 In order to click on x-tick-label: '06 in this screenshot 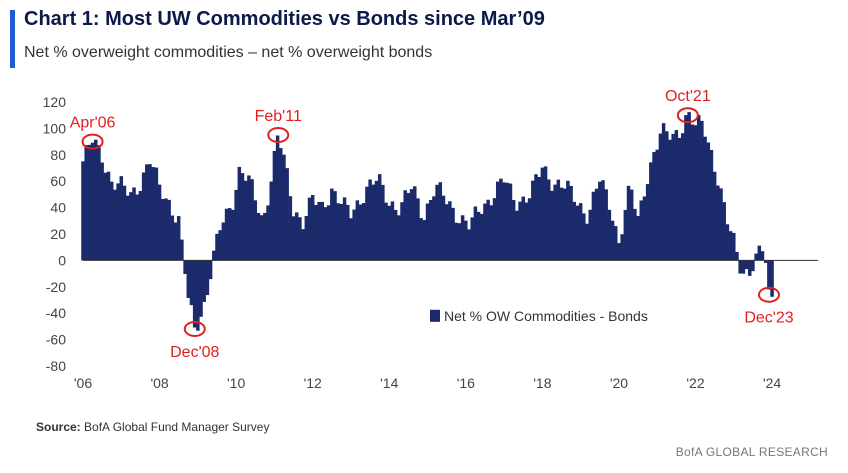, I will do `click(83, 383)`.